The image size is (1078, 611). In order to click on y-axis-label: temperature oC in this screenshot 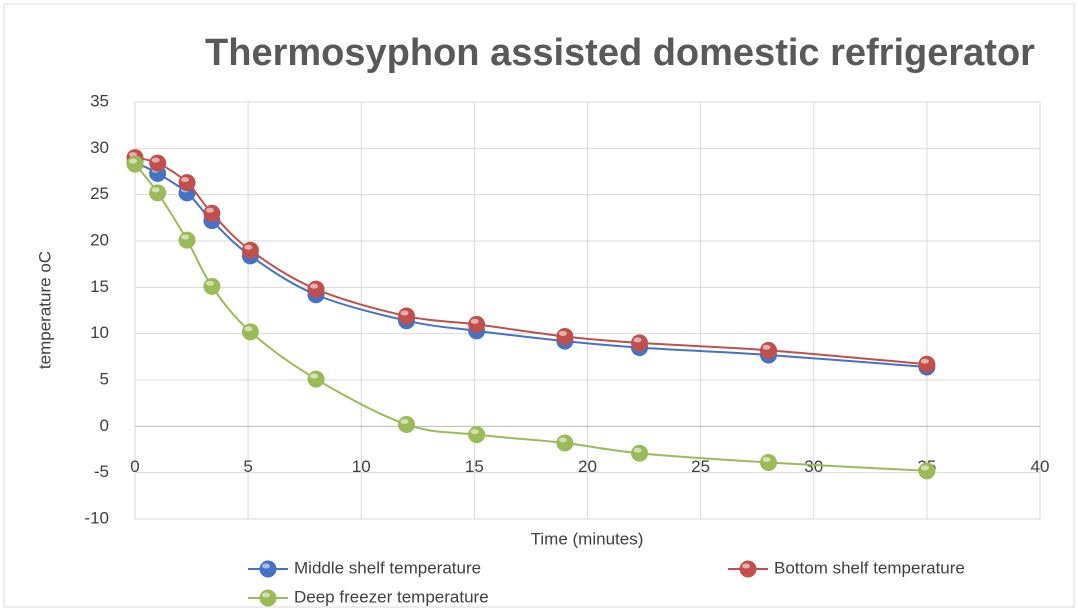, I will do `click(44, 310)`.